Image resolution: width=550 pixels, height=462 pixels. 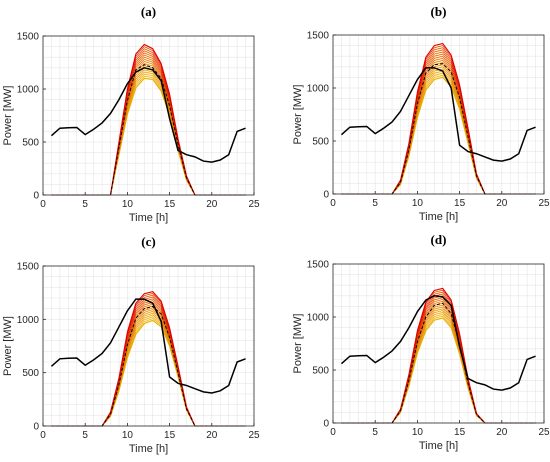 I want to click on panel-title: (b), so click(x=439, y=11).